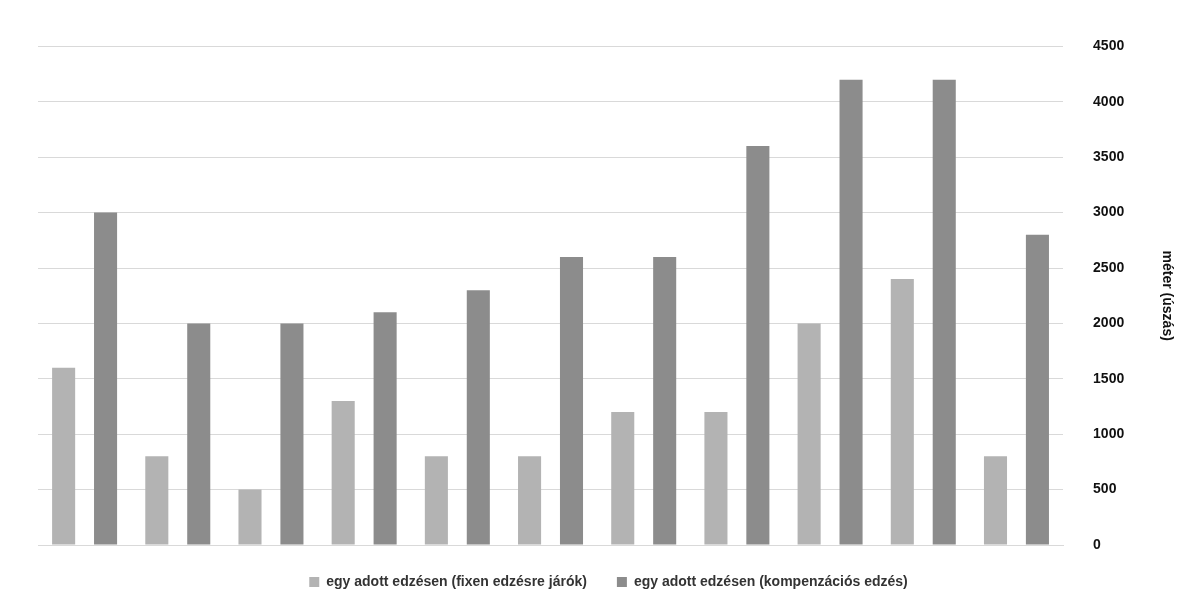 The height and width of the screenshot is (607, 1197). What do you see at coordinates (1109, 377) in the screenshot?
I see `y-tick-label: 1500` at bounding box center [1109, 377].